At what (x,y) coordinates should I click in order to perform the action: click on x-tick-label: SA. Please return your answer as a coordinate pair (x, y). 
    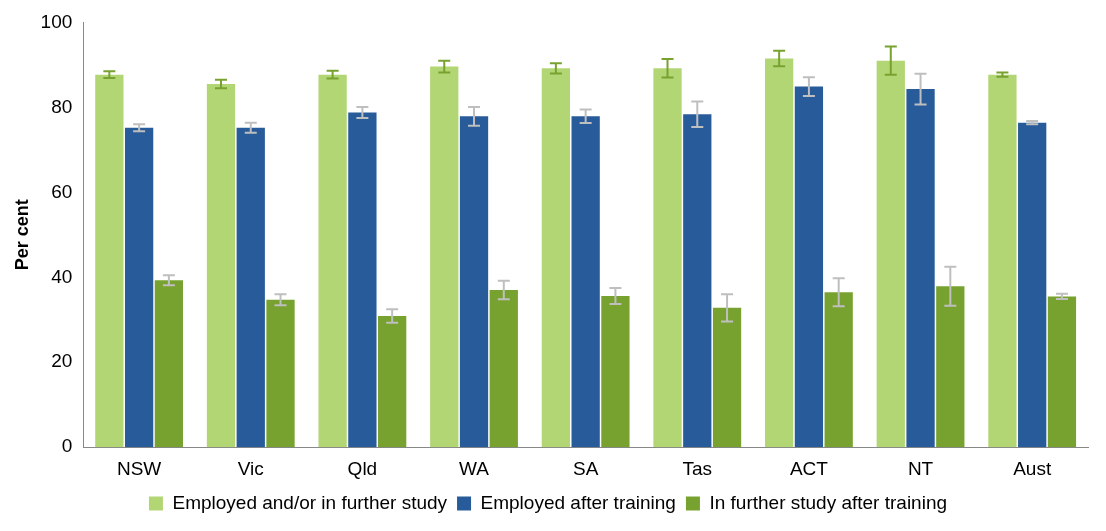
    Looking at the image, I should click on (585, 468).